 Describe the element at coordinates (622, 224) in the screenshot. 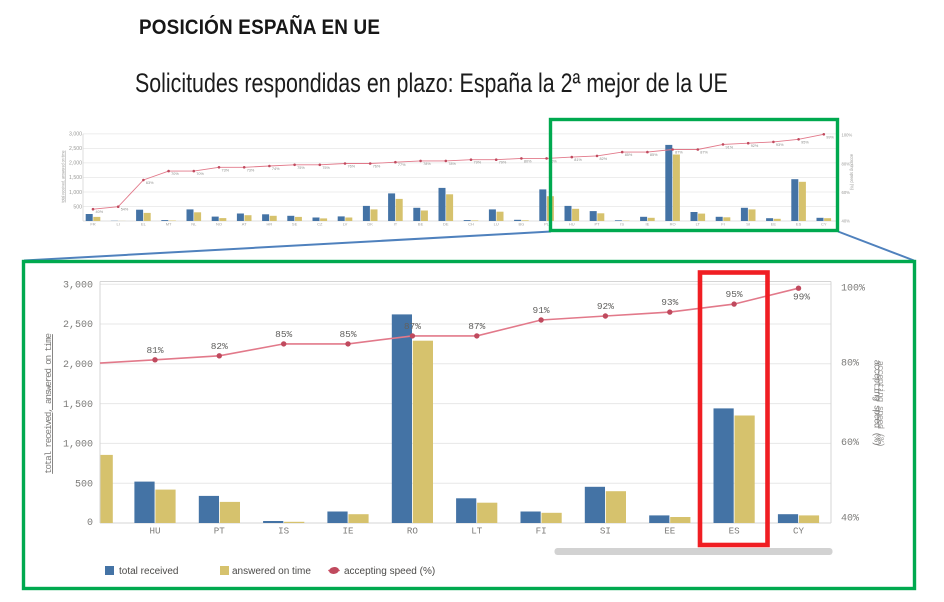

I see `svg-text: IS` at that location.